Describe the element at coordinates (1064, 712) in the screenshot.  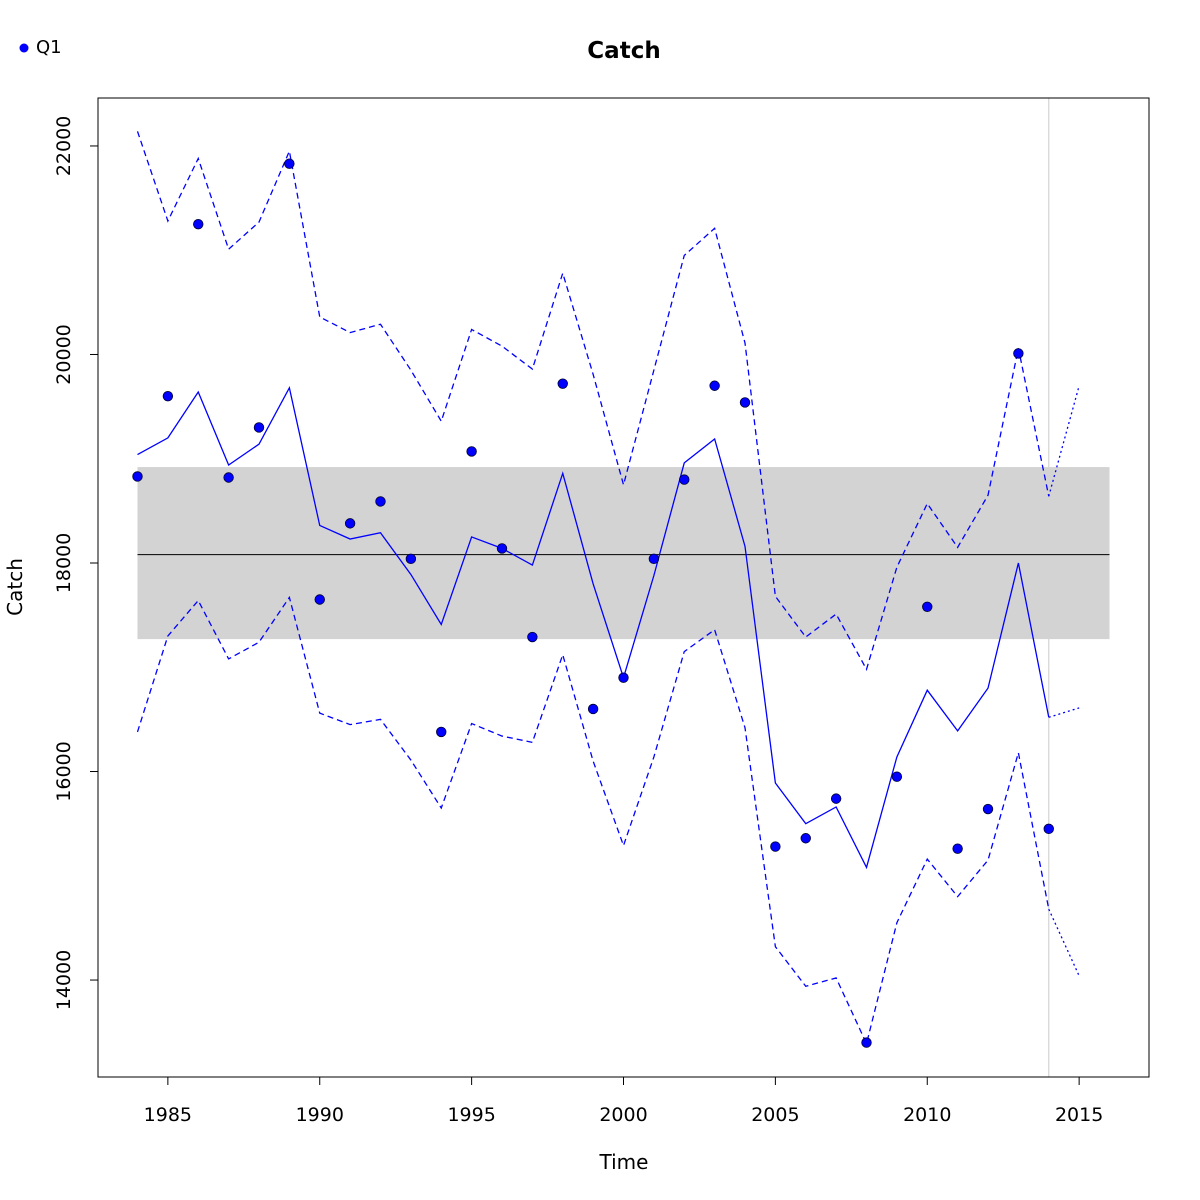
I see `forecast-line-series` at that location.